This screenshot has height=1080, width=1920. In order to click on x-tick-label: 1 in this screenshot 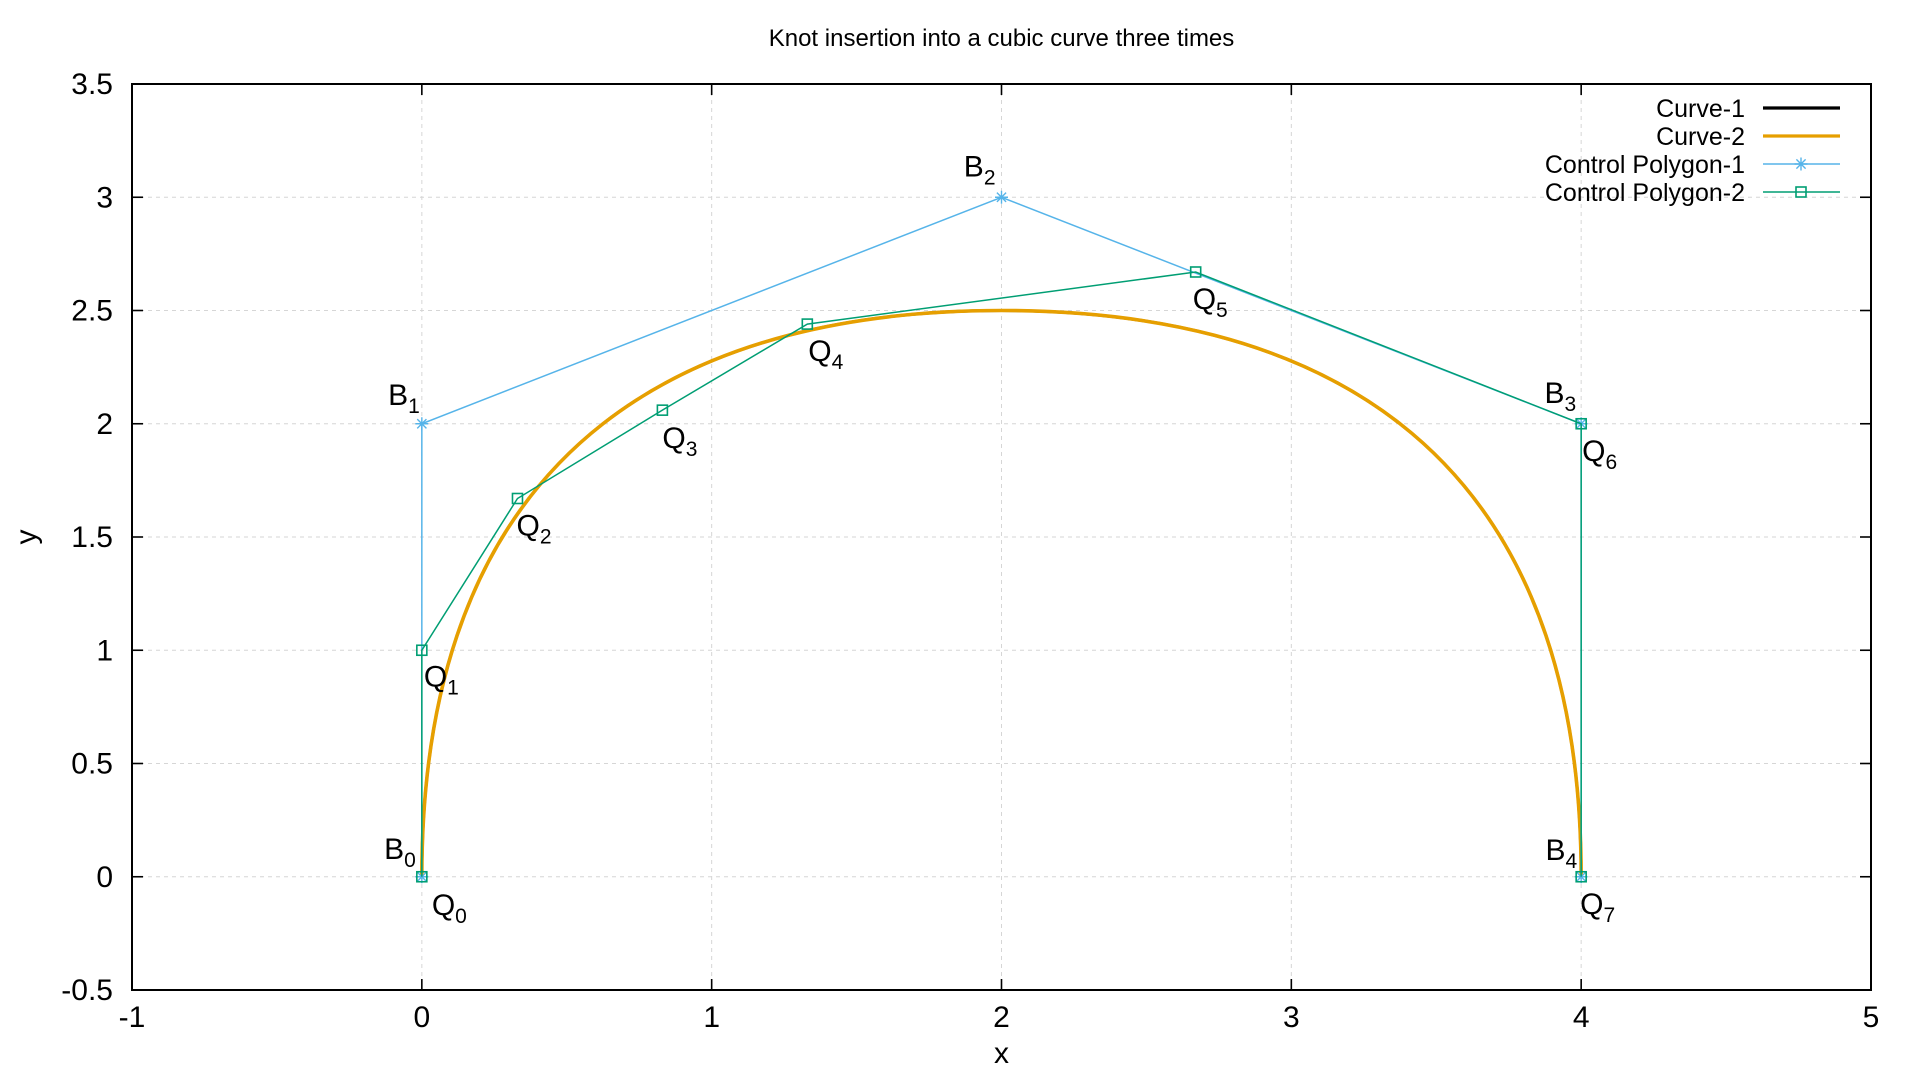, I will do `click(711, 1017)`.